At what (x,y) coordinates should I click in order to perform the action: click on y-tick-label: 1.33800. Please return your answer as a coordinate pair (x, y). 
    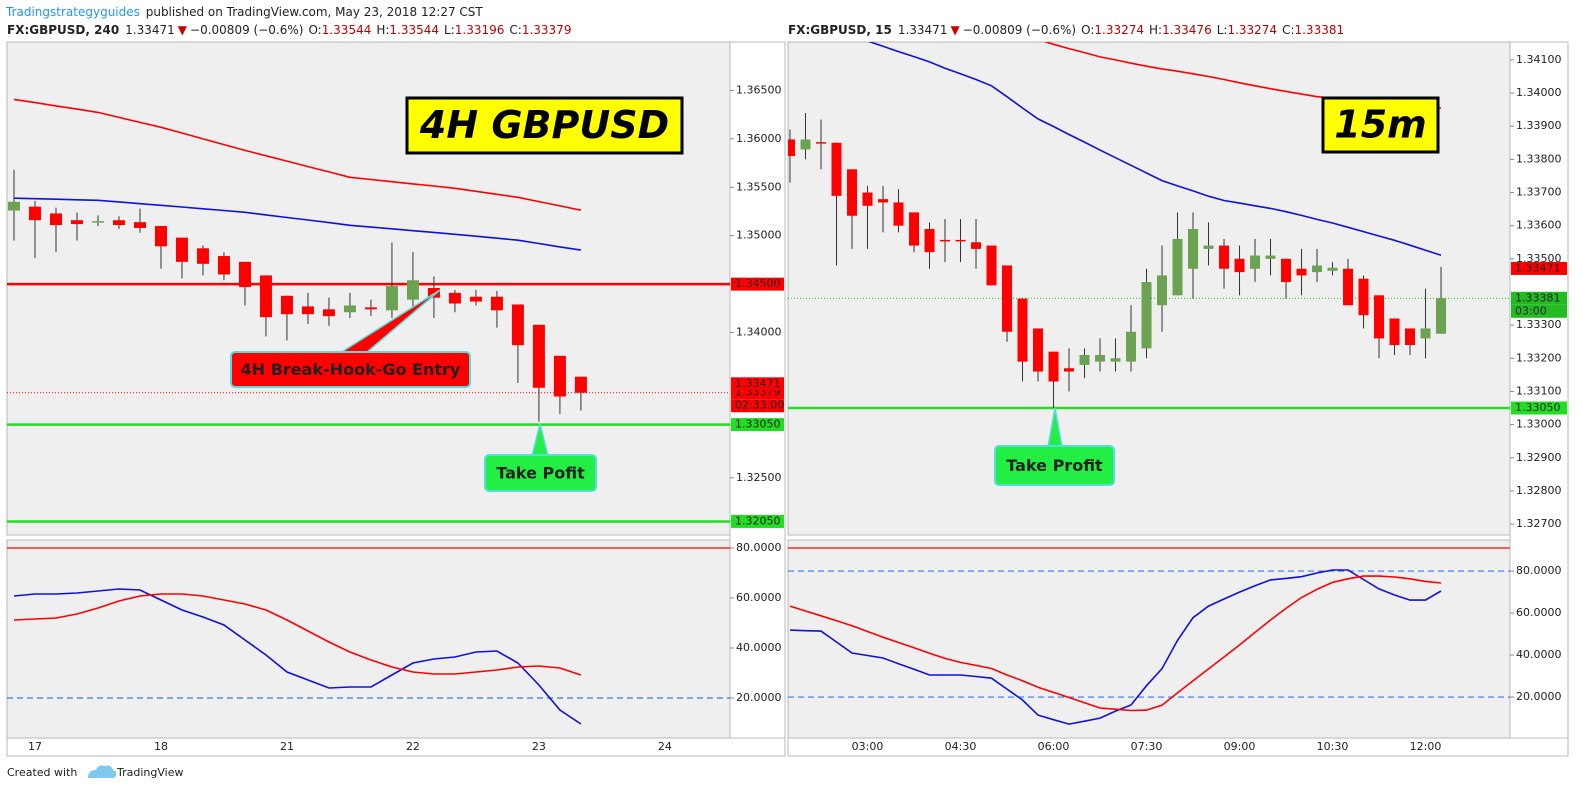
    Looking at the image, I should click on (1539, 158).